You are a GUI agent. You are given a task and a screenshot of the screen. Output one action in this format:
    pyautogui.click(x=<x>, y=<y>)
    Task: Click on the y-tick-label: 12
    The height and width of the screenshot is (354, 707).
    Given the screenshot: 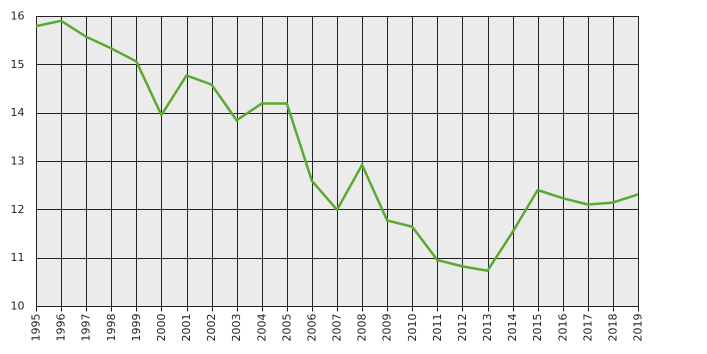 What is the action you would take?
    pyautogui.click(x=17, y=209)
    